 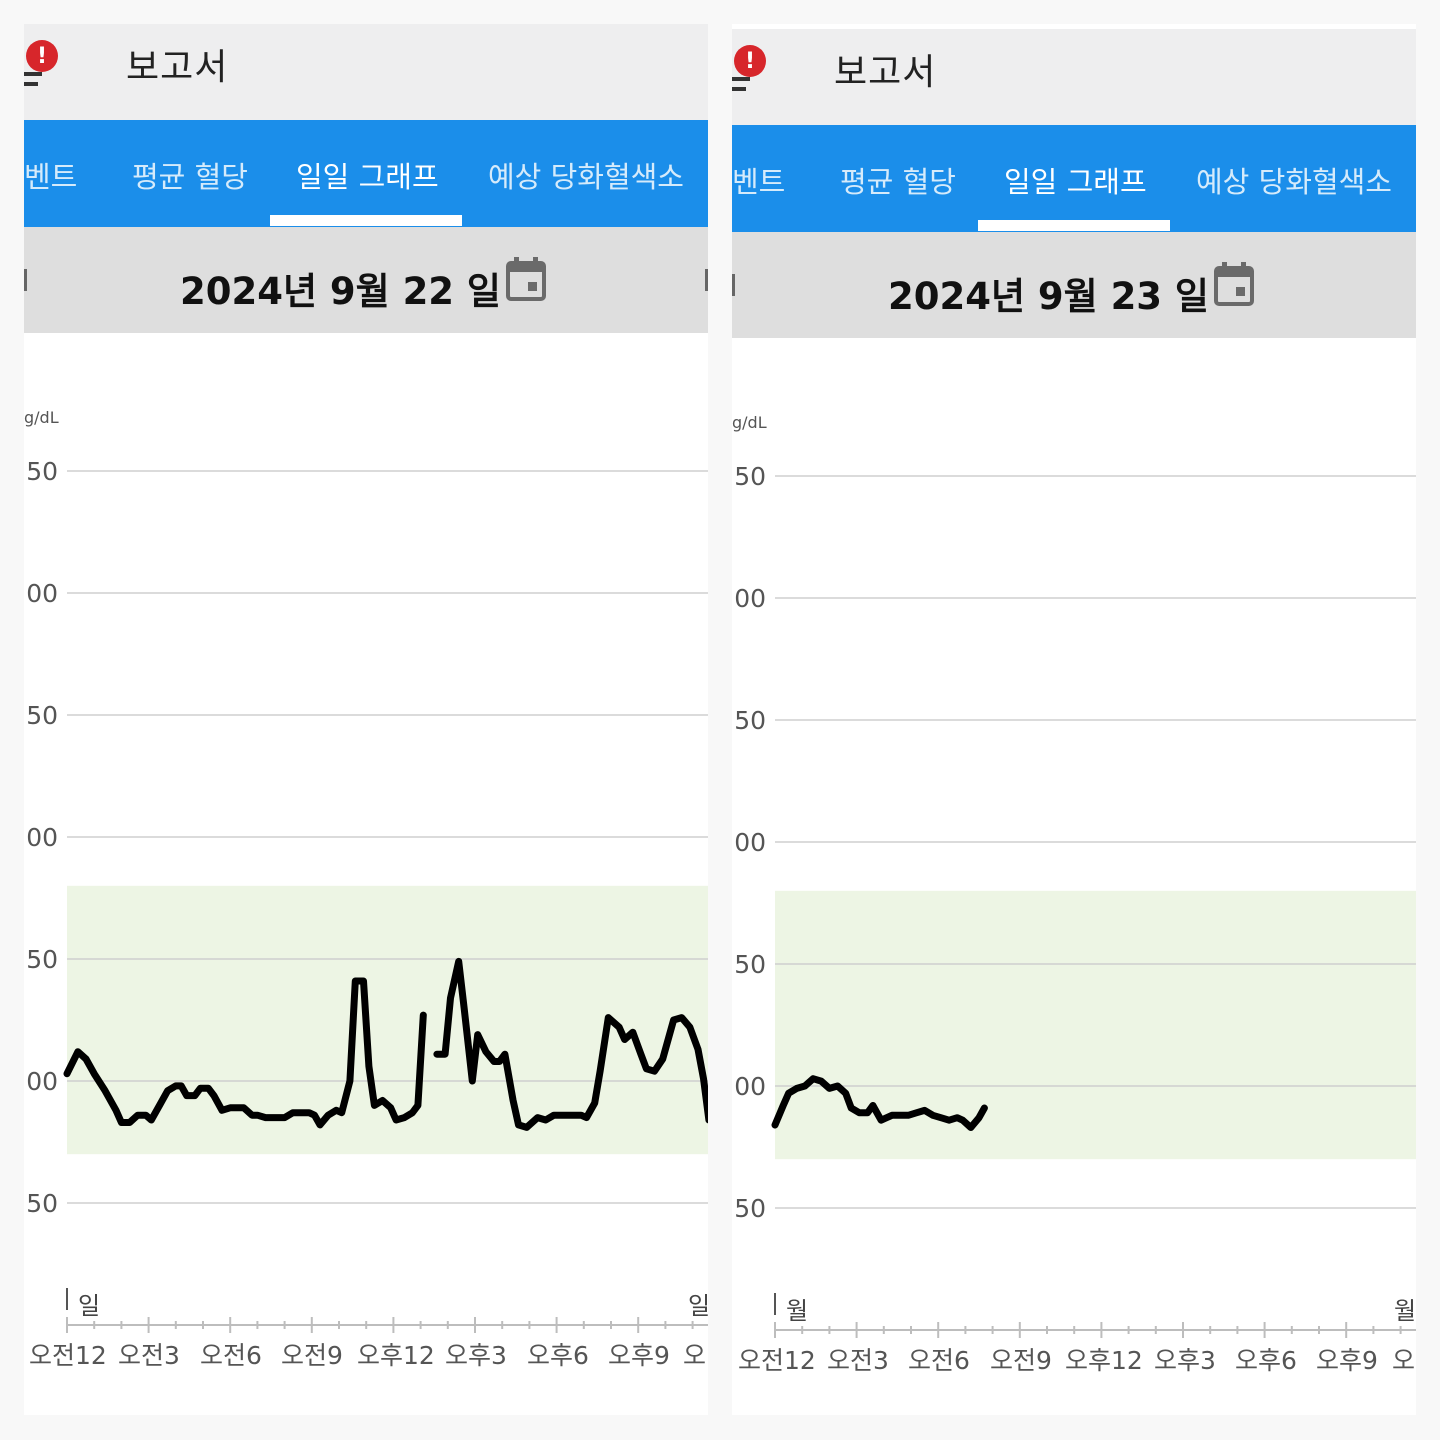 I want to click on day-start-label: 일, so click(x=89, y=1306).